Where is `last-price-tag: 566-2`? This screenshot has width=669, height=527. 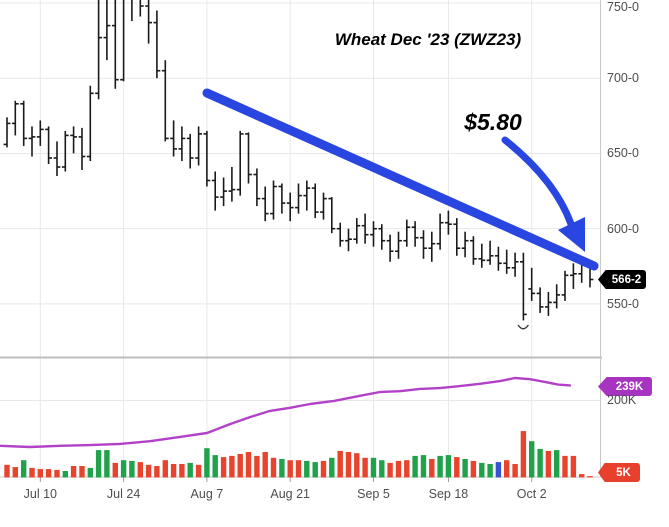 last-price-tag: 566-2 is located at coordinates (622, 279).